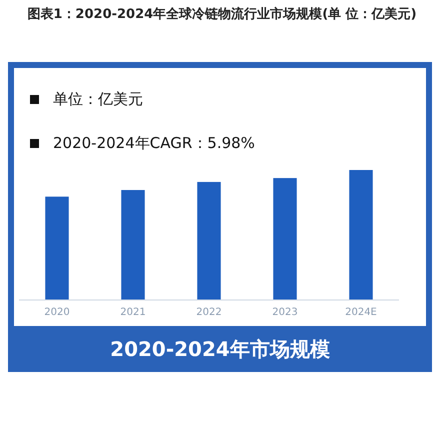 The height and width of the screenshot is (431, 444). I want to click on x-tick-label: 2022, so click(209, 312).